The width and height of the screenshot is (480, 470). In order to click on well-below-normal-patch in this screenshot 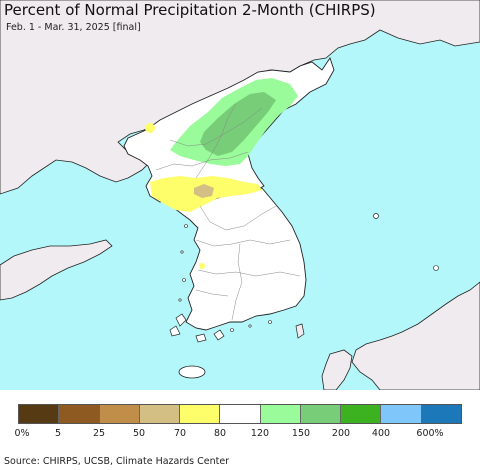, I will do `click(204, 191)`.